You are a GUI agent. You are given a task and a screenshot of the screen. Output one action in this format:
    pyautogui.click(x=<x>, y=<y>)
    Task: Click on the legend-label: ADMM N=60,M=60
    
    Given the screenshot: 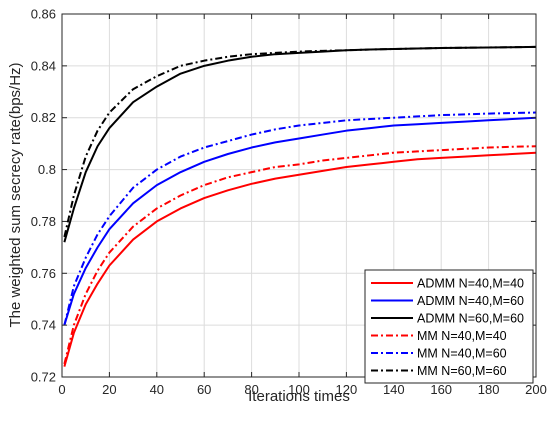 What is the action you would take?
    pyautogui.click(x=470, y=319)
    